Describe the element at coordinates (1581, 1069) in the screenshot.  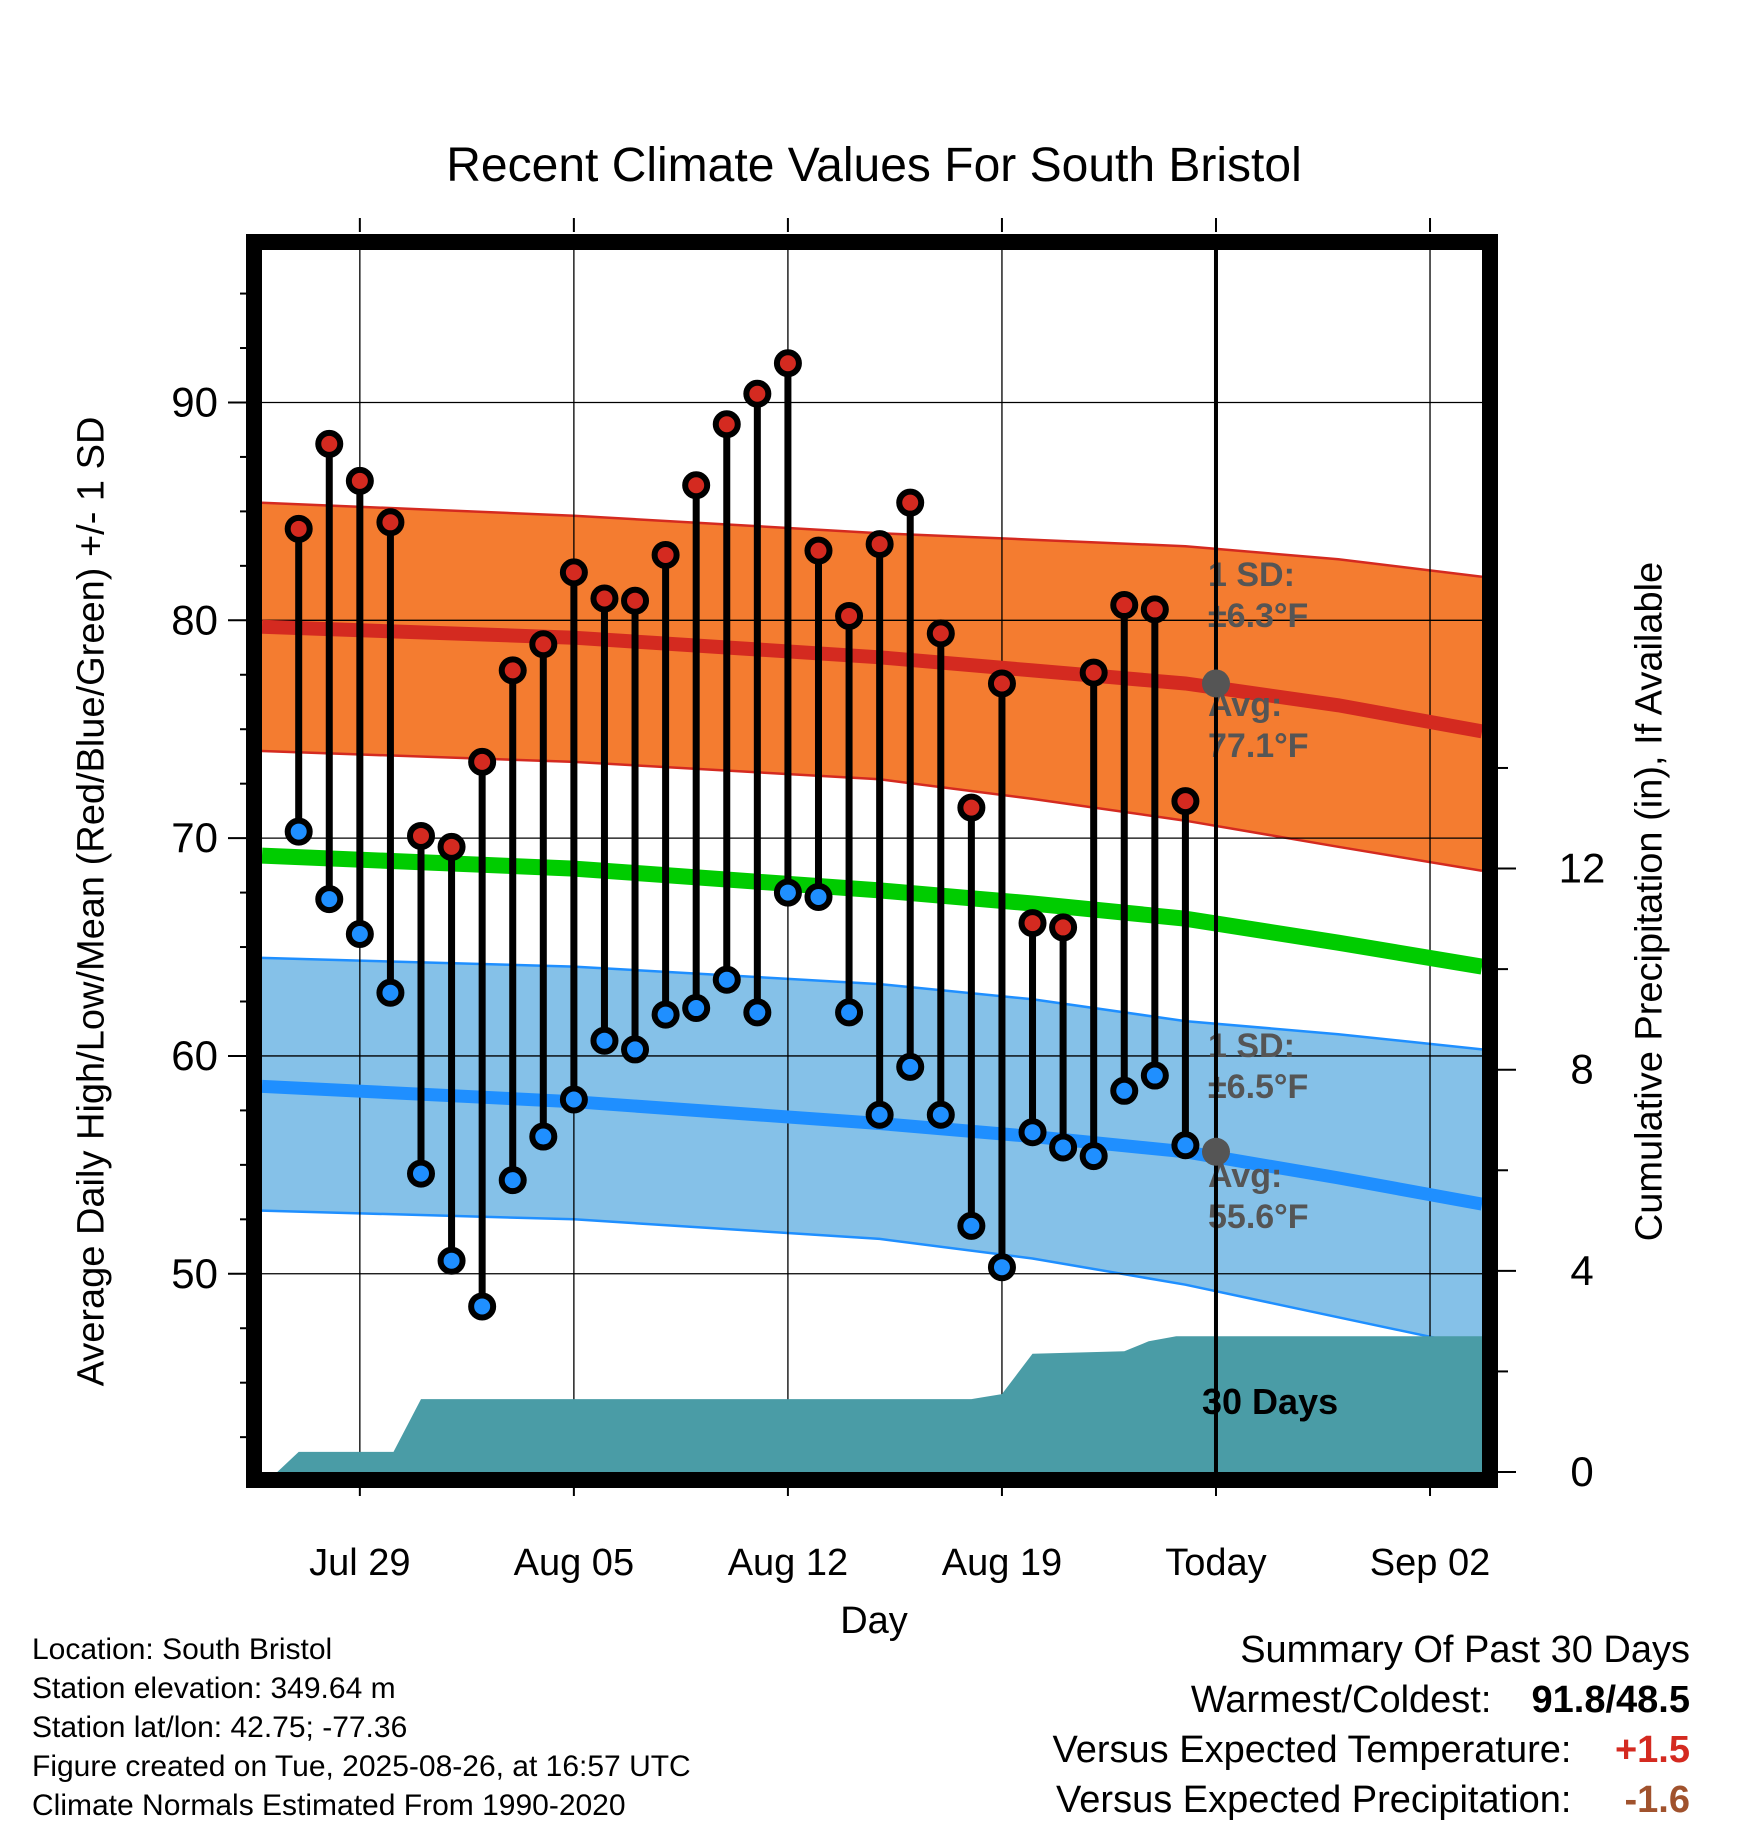
I see `y2-tick-label: 8` at that location.